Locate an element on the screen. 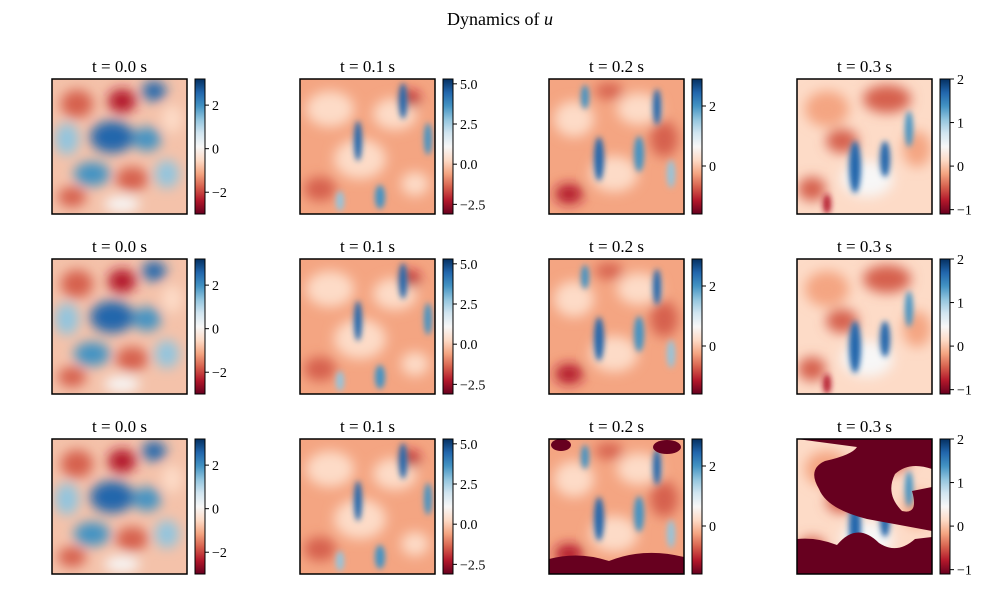 The image size is (1000, 600). figure-title-symbol: u is located at coordinates (548, 19).